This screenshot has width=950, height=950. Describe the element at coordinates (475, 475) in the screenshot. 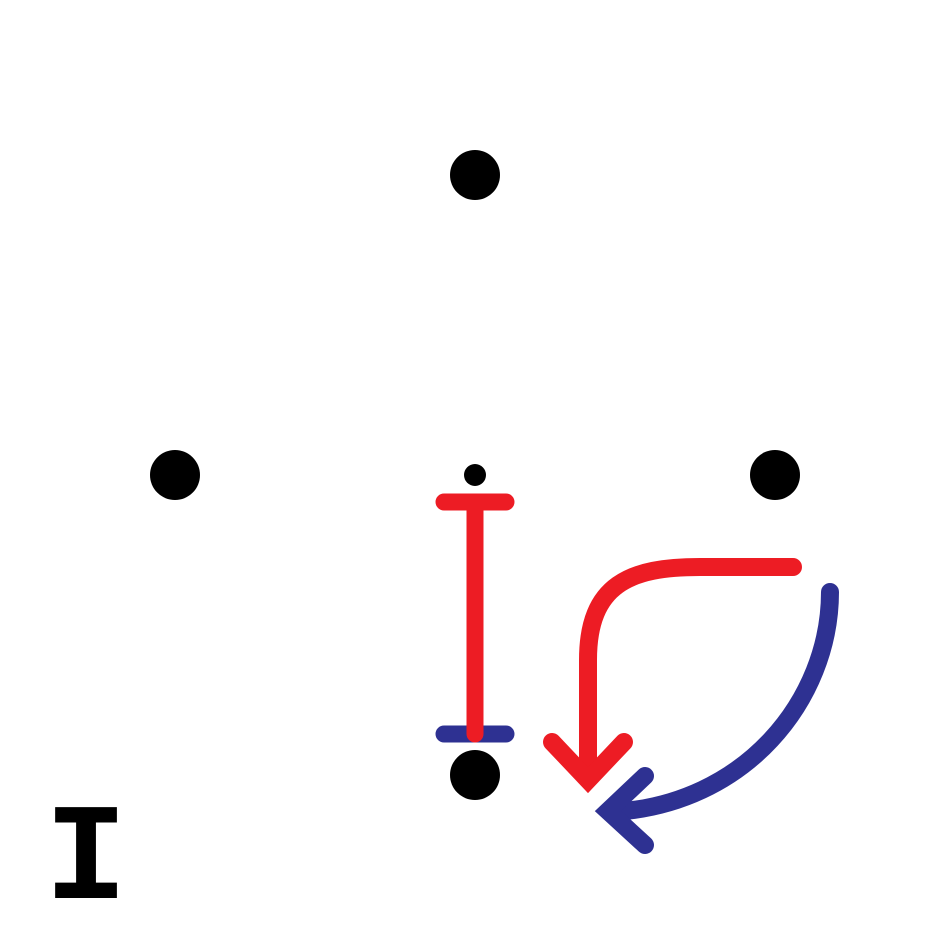

I see `center-dot` at that location.